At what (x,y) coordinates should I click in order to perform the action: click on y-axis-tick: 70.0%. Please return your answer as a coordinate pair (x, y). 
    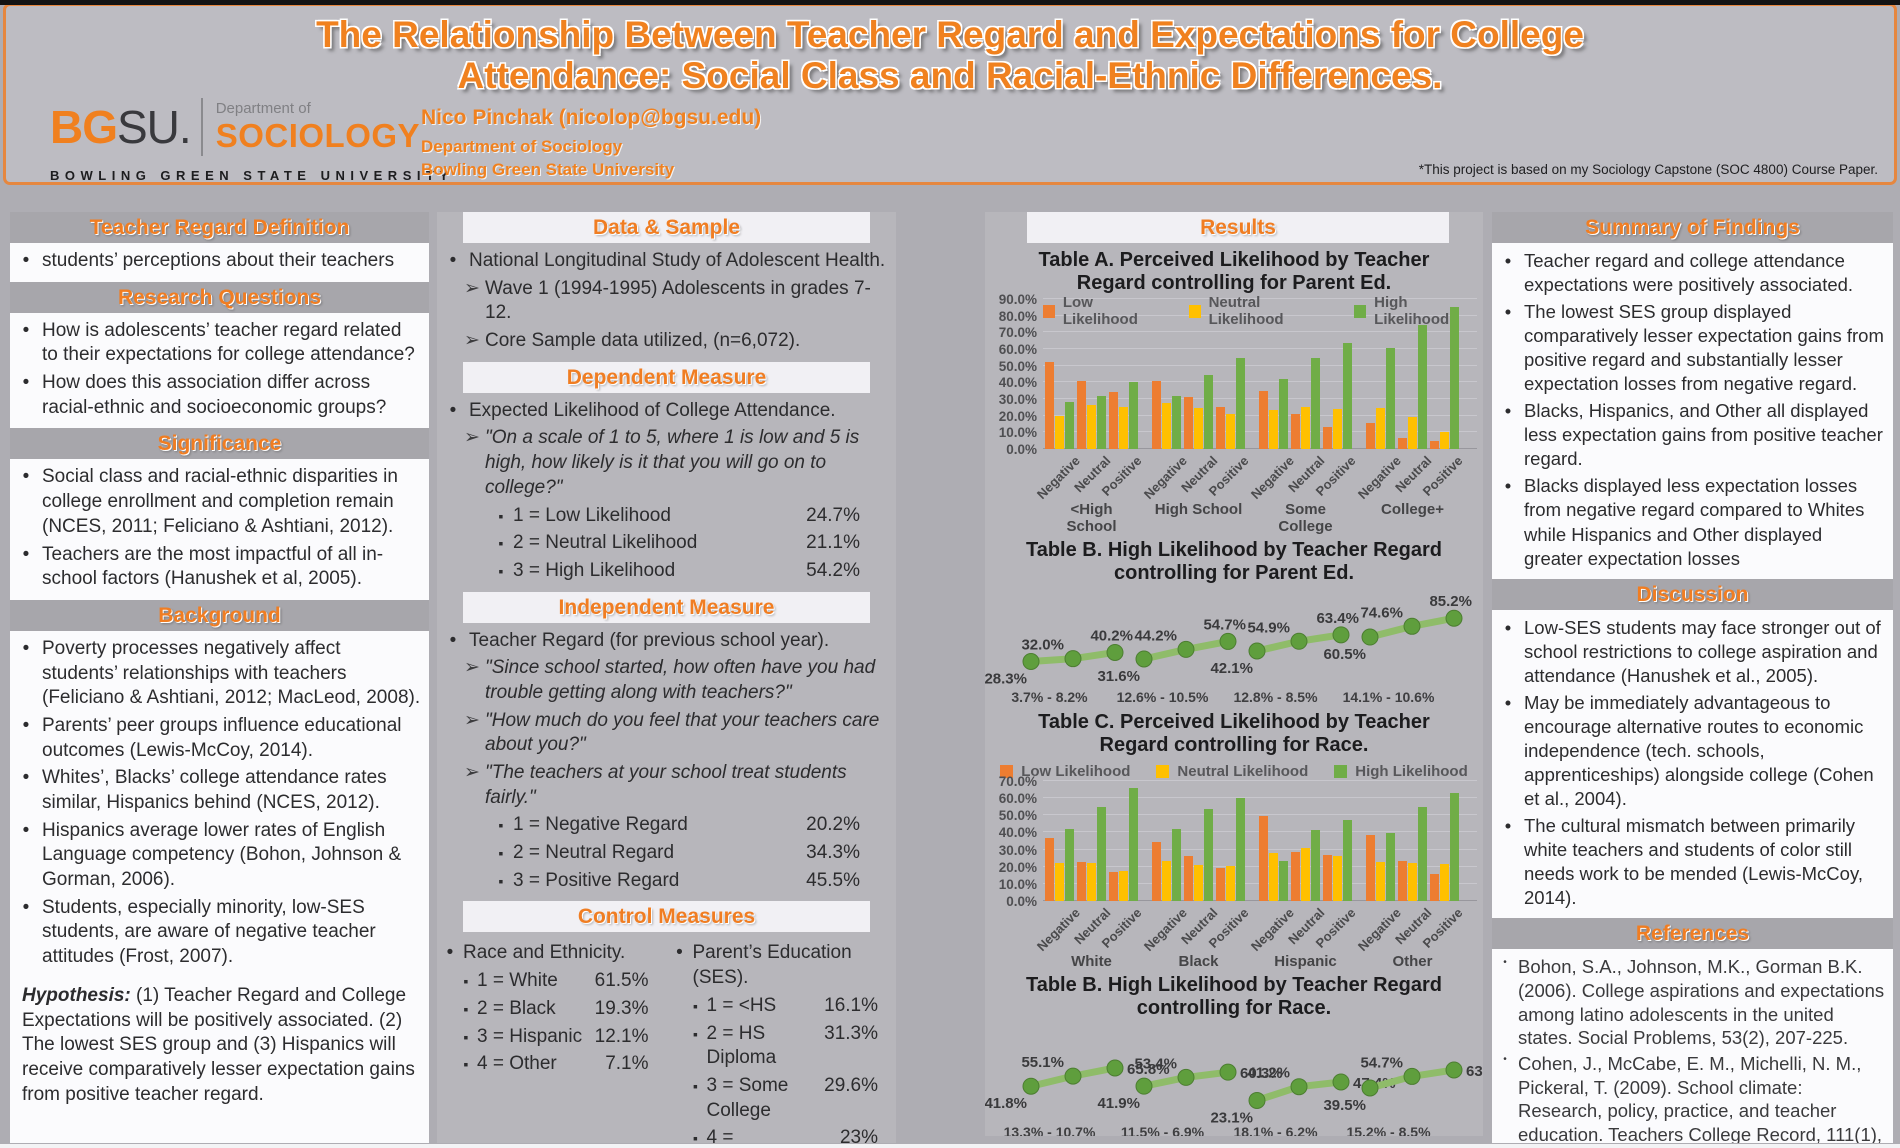
    Looking at the image, I should click on (1017, 781).